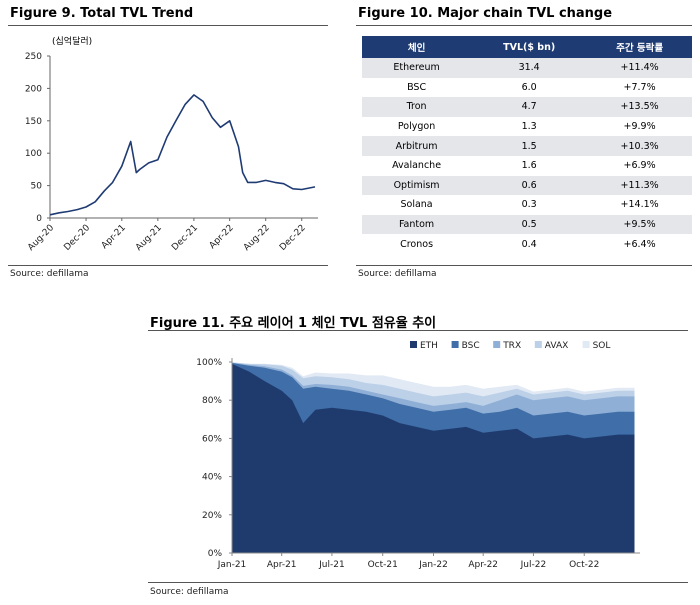  Describe the element at coordinates (417, 47) in the screenshot. I see `column-header-chain: 체인` at that location.